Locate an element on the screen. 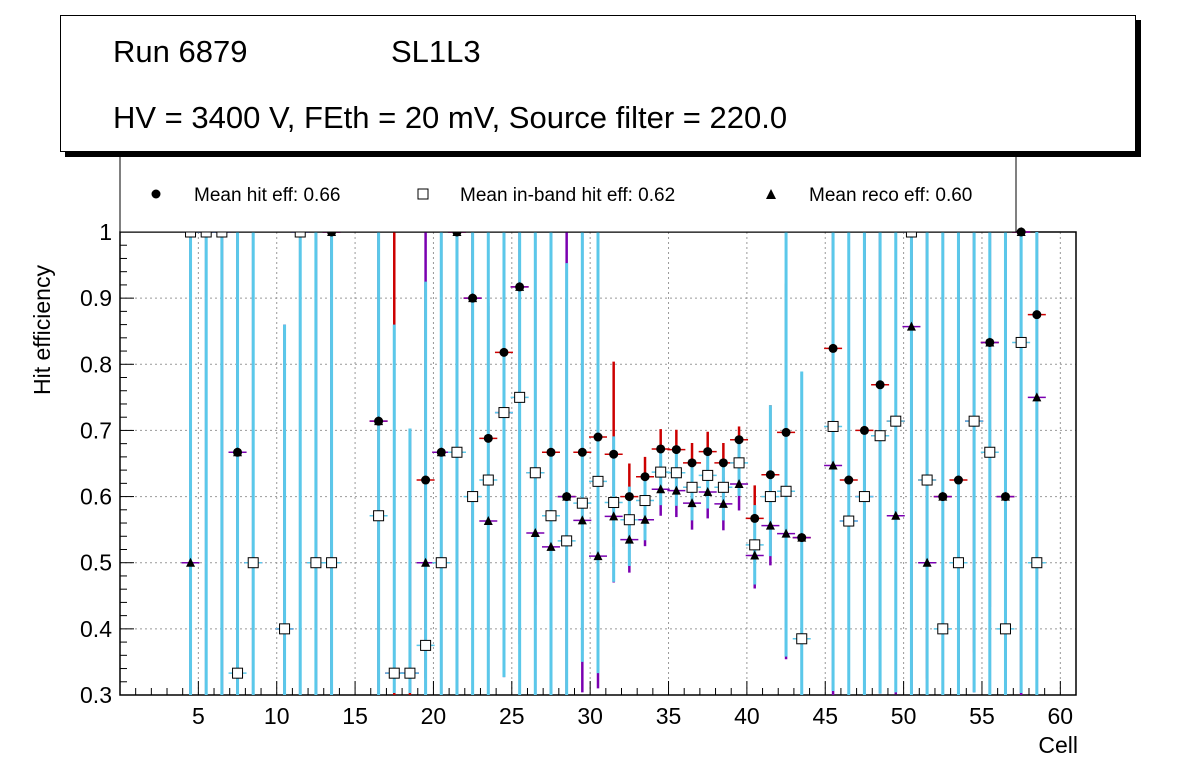  legend-box is located at coordinates (568, 192).